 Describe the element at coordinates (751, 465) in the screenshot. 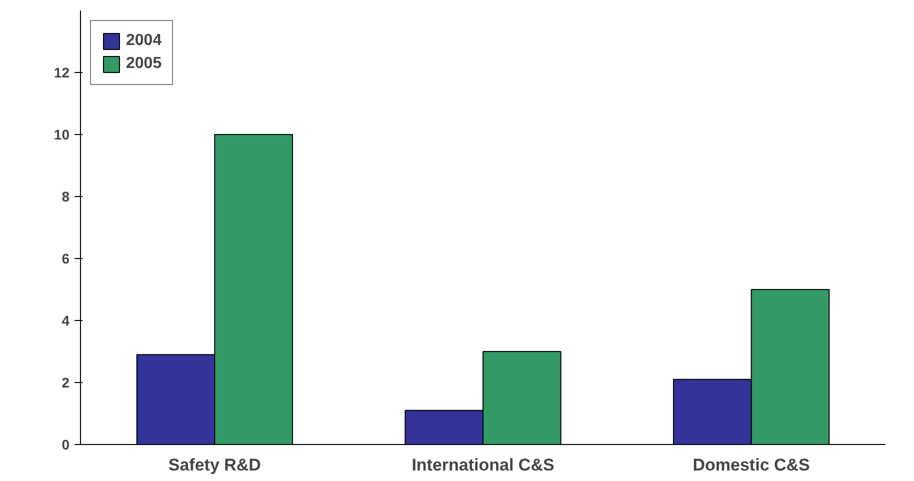

I see `x-tick-label: Domestic C&S` at that location.